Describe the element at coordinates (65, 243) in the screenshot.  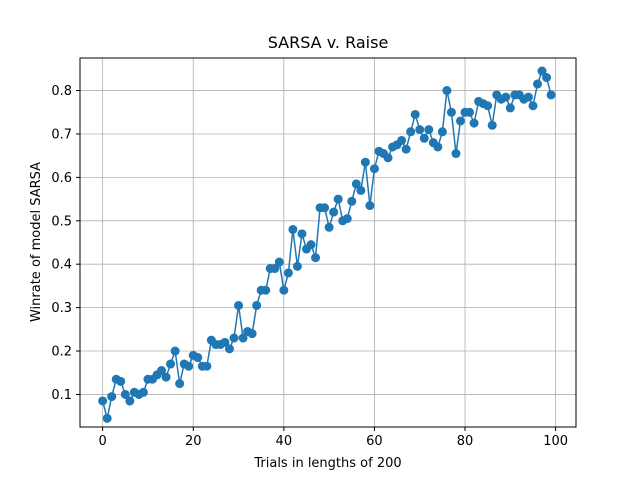
I see `y-axis-ticks: 0.1 0.2 0.3 0.4 0.5 0.6 0.7 0.8` at that location.